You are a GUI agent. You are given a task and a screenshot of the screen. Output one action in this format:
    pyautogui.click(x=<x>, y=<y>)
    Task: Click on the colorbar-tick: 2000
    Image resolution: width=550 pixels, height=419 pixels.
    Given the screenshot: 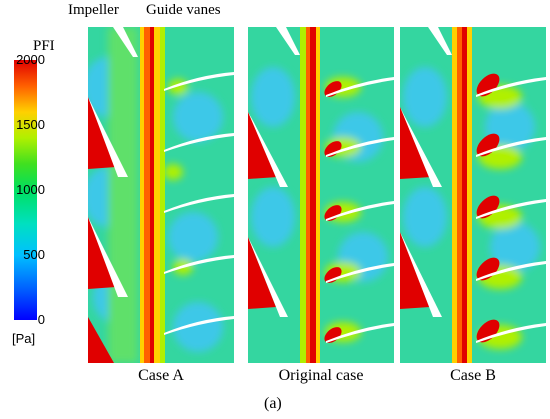 What is the action you would take?
    pyautogui.click(x=30, y=59)
    